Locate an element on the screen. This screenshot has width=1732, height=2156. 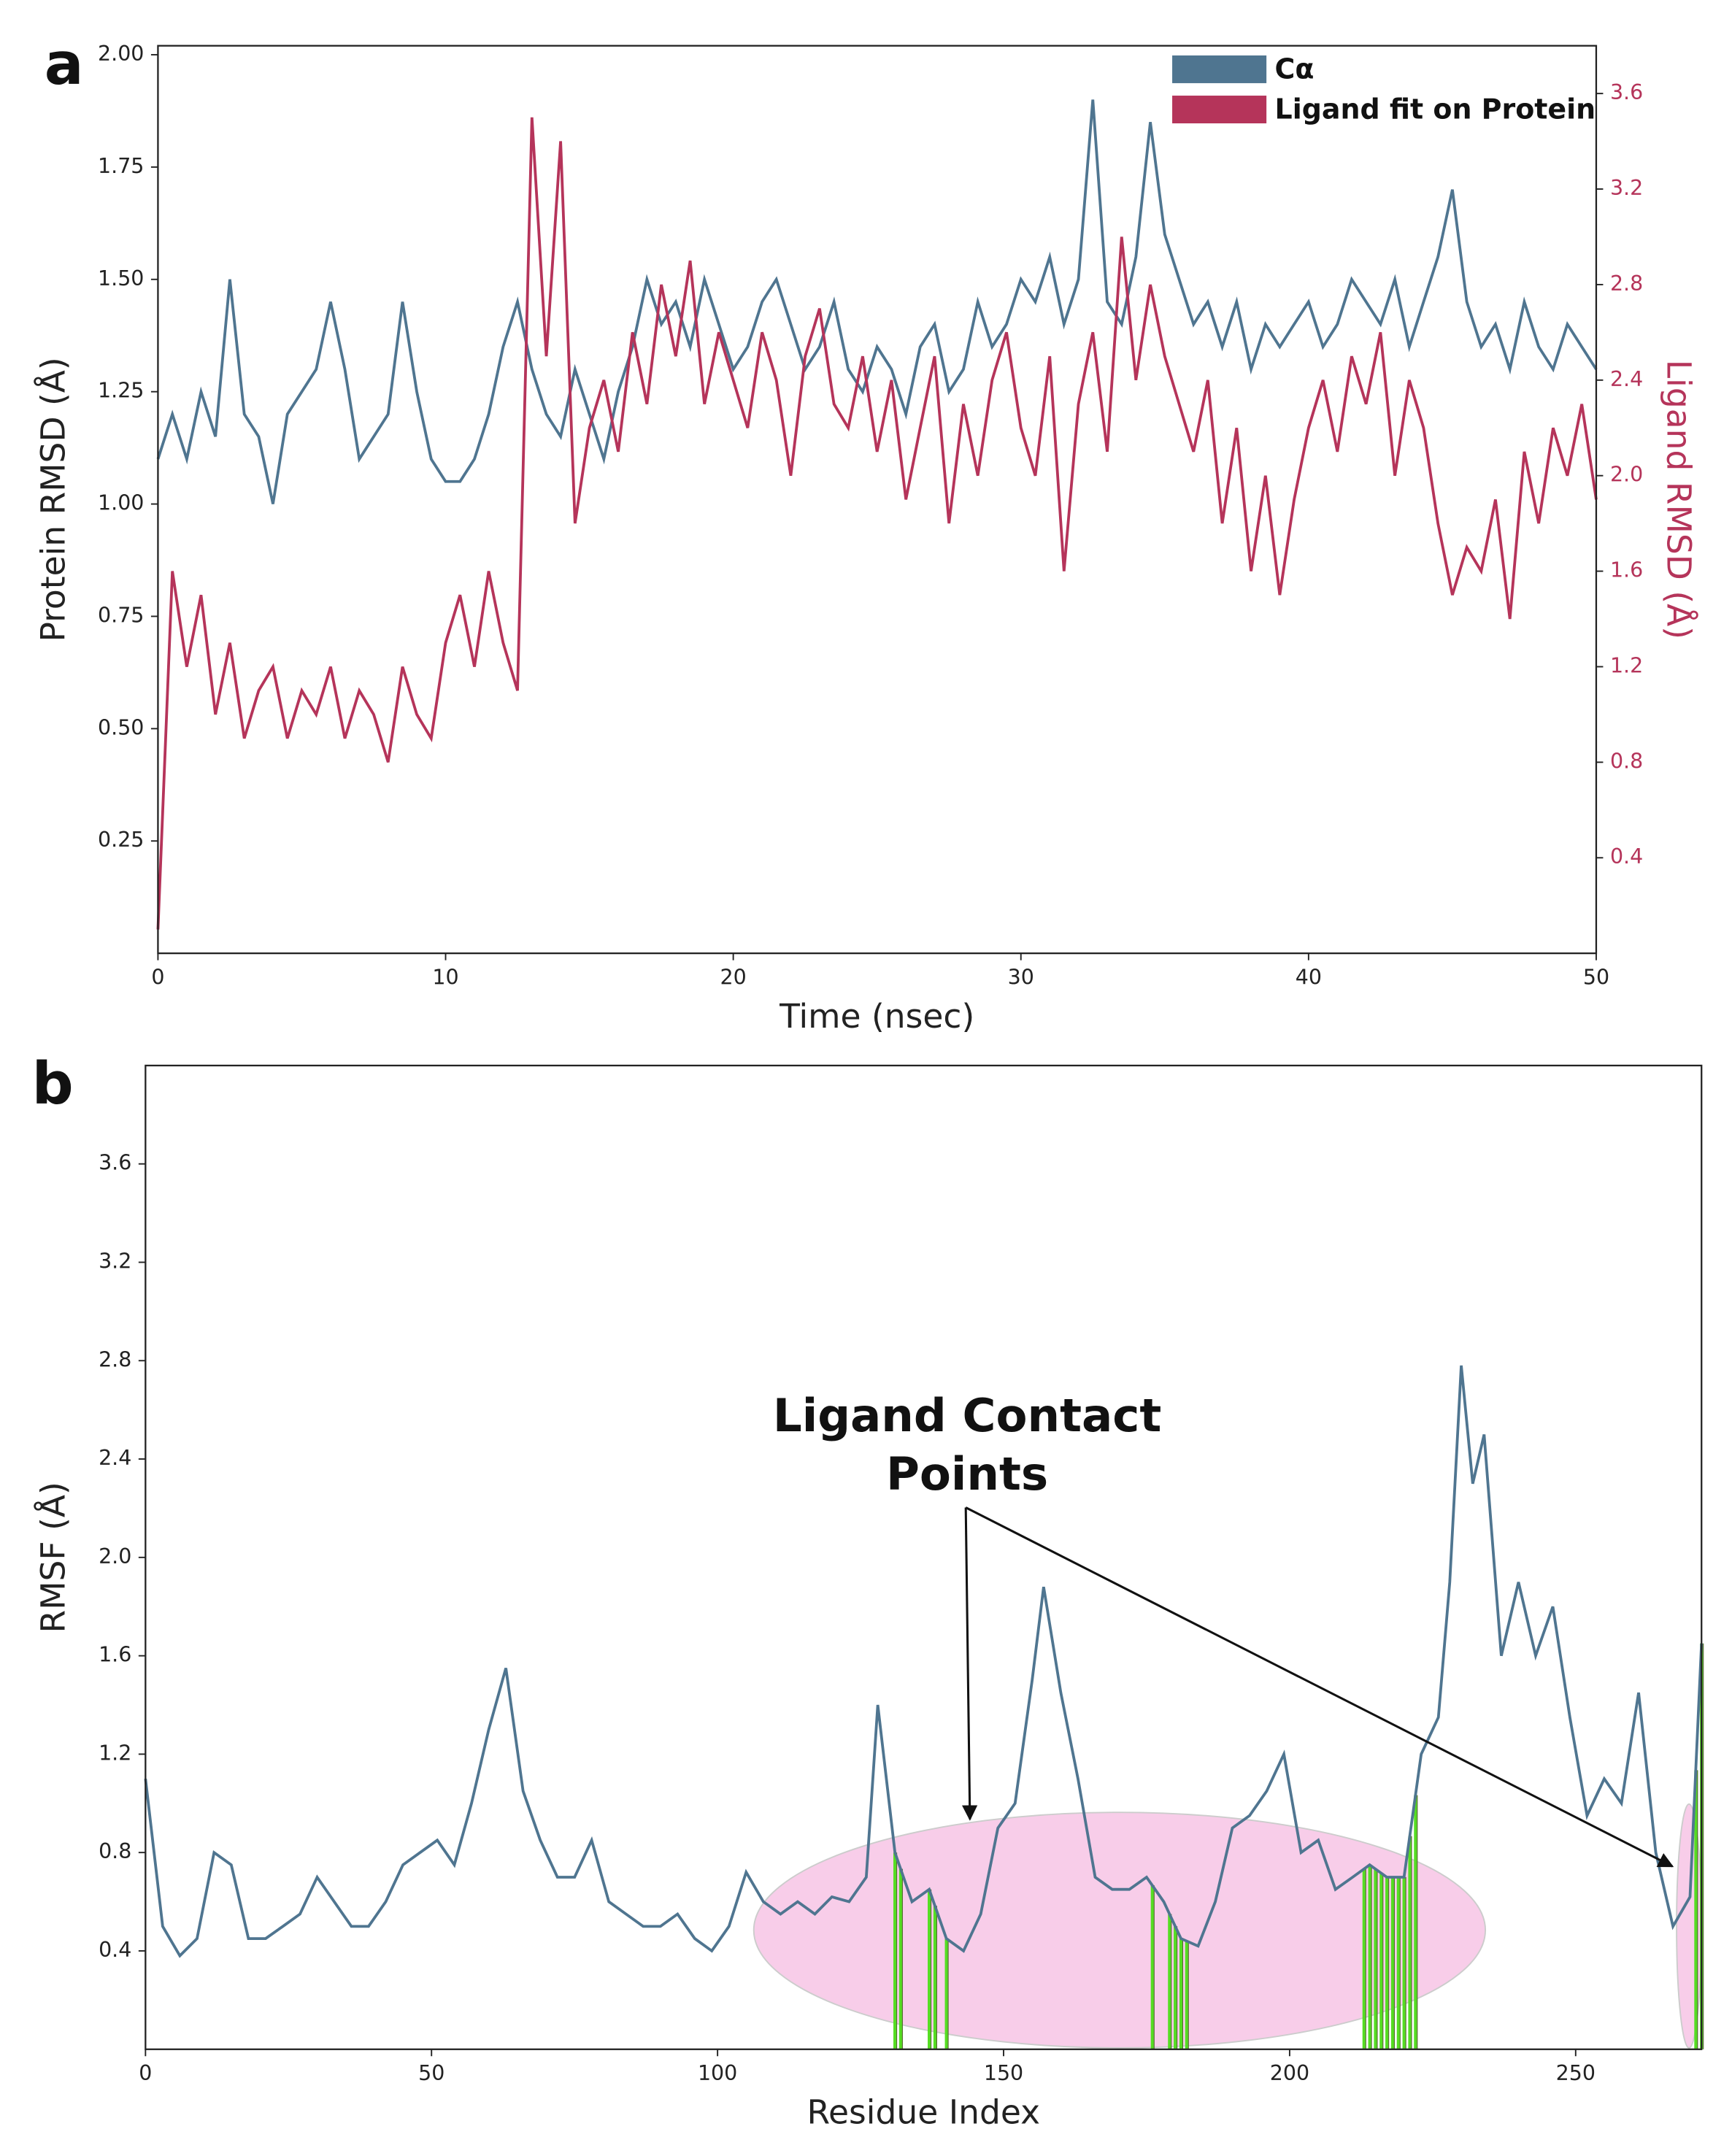
x-tick-label: 150 is located at coordinates (1004, 2073).